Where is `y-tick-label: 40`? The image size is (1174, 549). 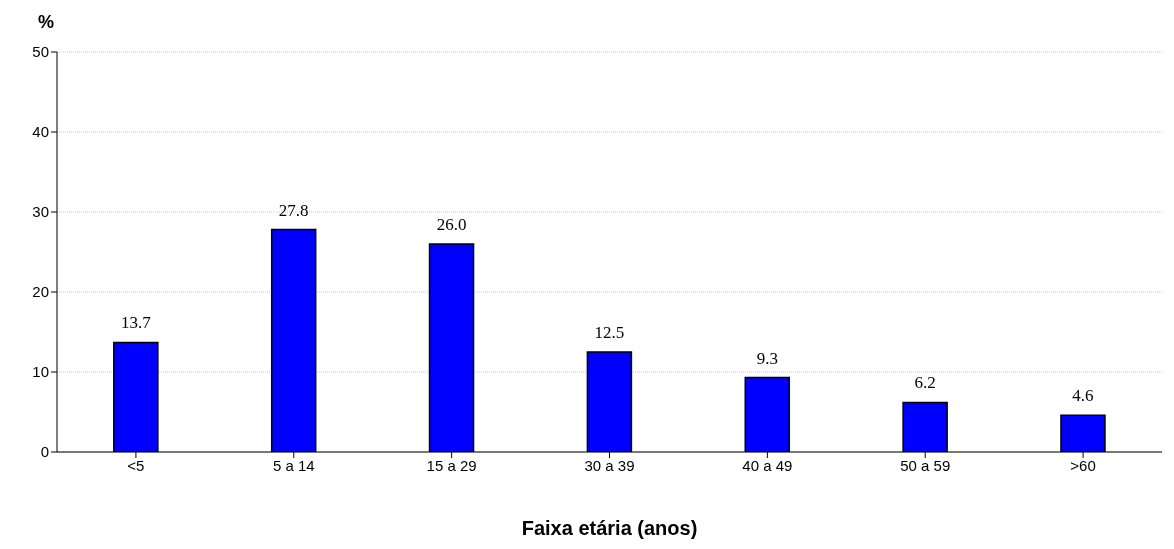 y-tick-label: 40 is located at coordinates (40, 132).